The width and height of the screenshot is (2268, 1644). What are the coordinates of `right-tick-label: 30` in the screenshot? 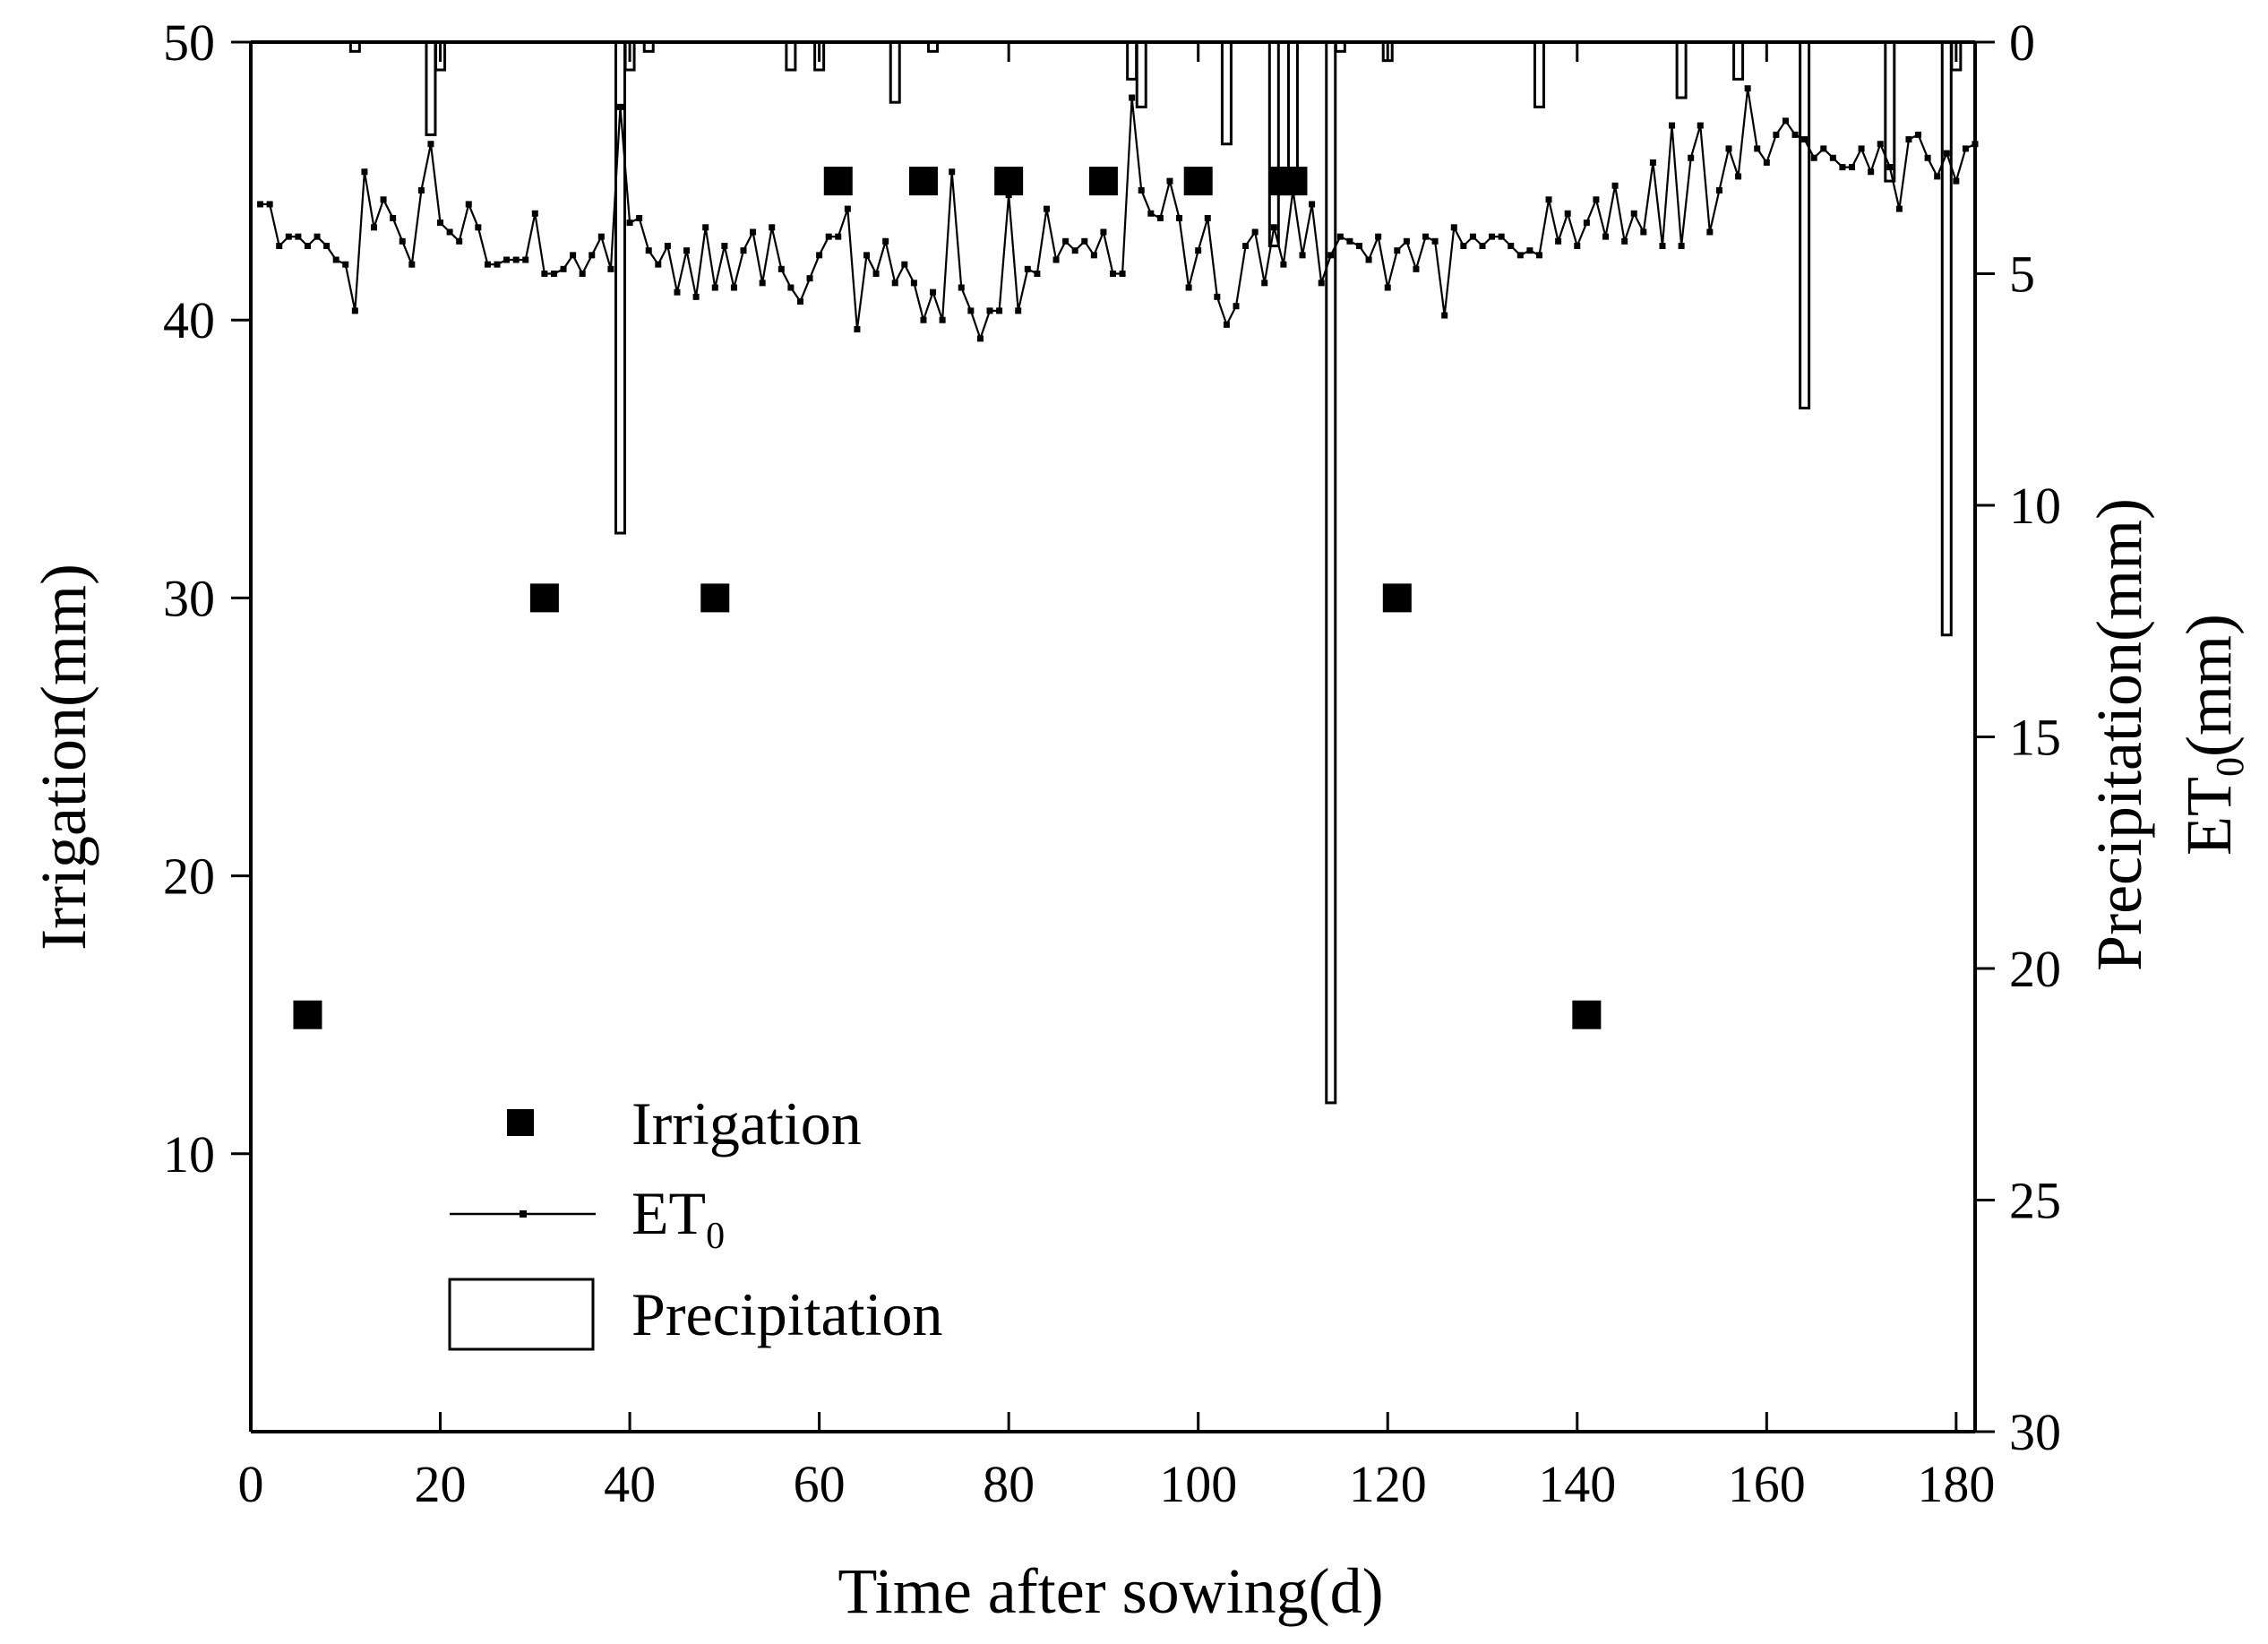 It's located at (2035, 1432).